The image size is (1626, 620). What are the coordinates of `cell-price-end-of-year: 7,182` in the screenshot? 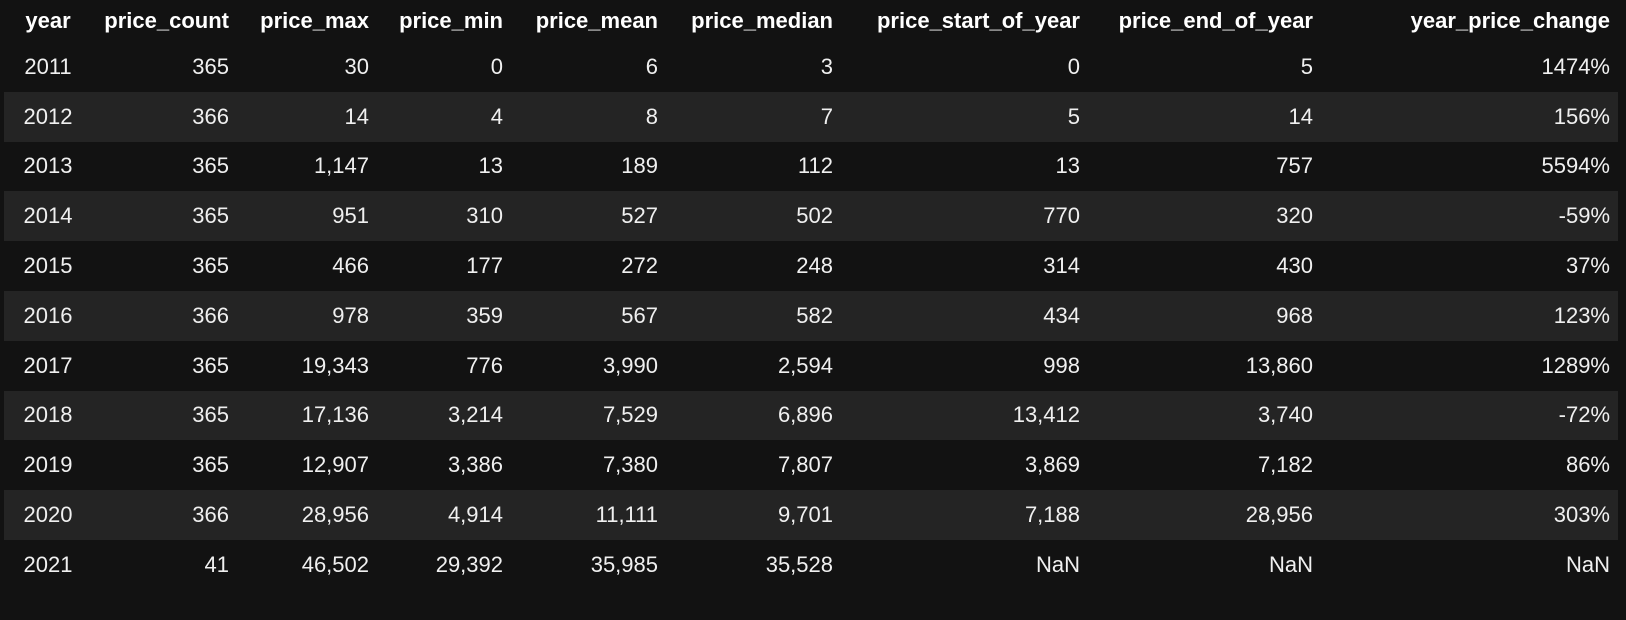 It's located at (1285, 465).